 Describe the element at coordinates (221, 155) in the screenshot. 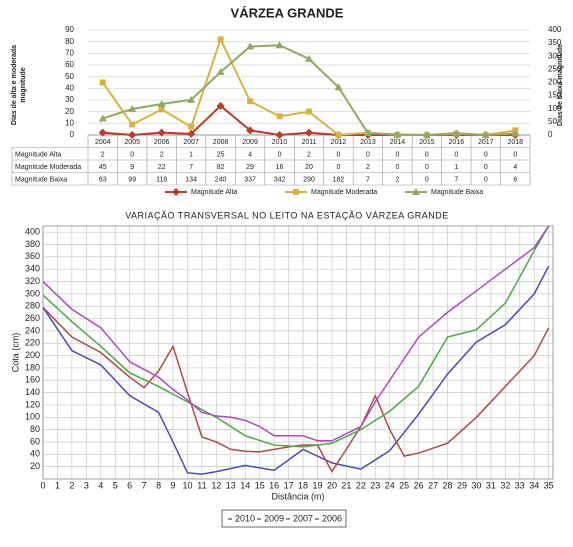

I see `table-cell: 25` at that location.